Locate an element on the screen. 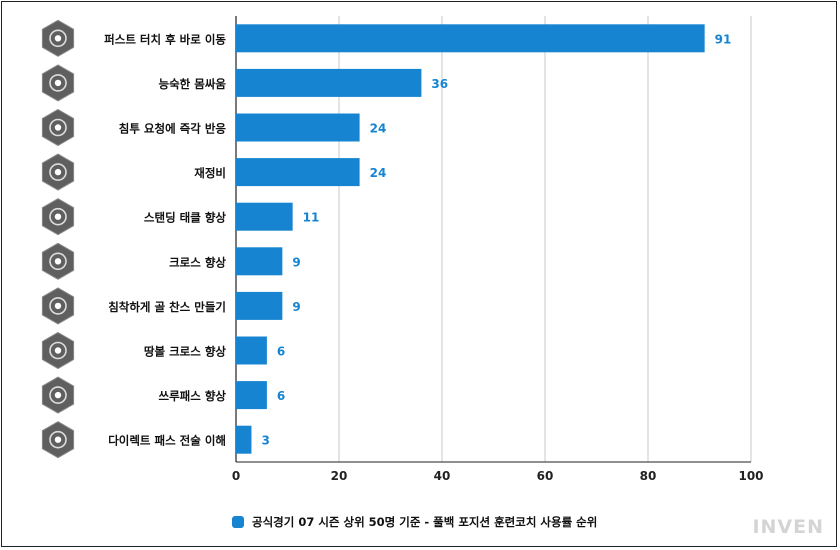  category-label: 땅볼 크로스 향상 is located at coordinates (185, 352).